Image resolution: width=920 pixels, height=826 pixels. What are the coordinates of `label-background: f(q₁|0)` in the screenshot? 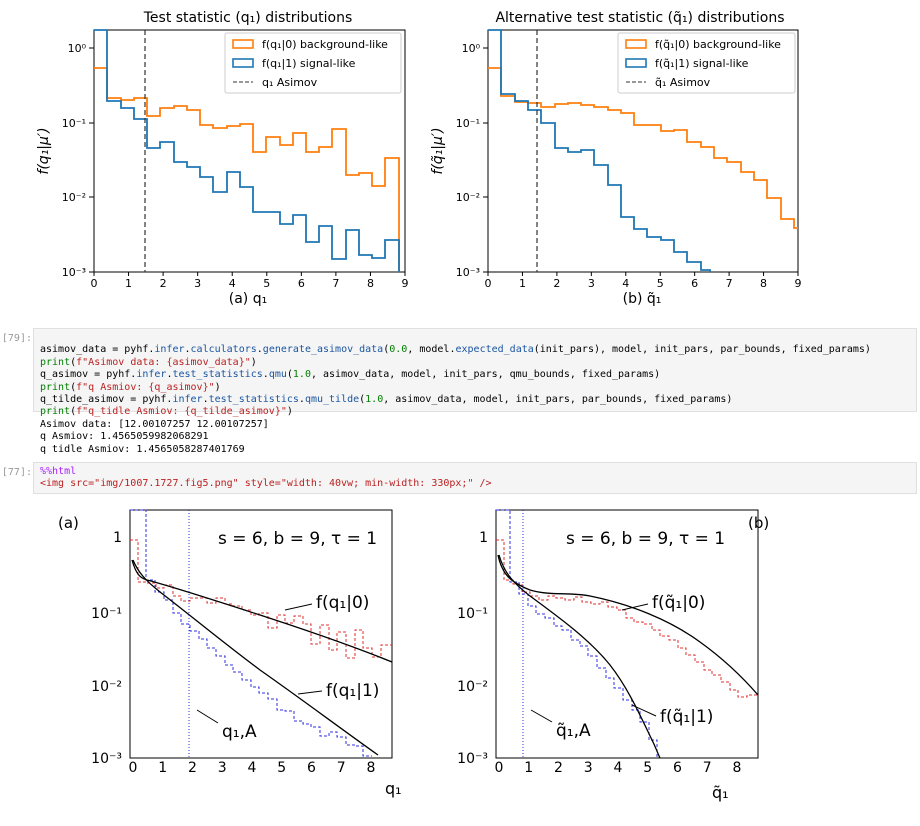 It's located at (342, 603).